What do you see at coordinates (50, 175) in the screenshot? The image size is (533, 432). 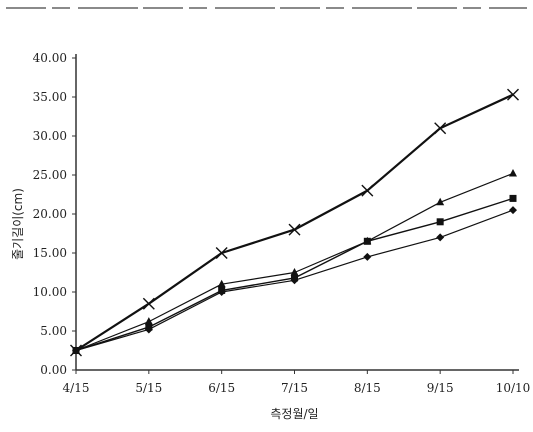 I see `y-tick-label: 25.00` at bounding box center [50, 175].